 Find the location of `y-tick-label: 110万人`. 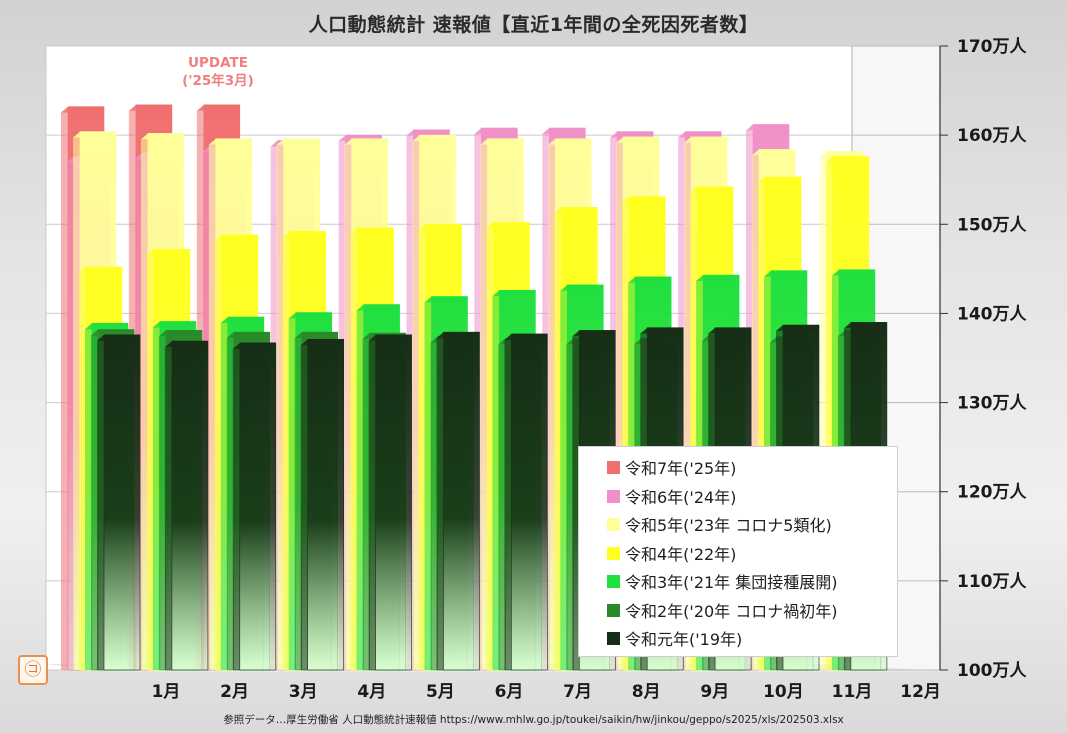

y-tick-label: 110万人 is located at coordinates (992, 582).